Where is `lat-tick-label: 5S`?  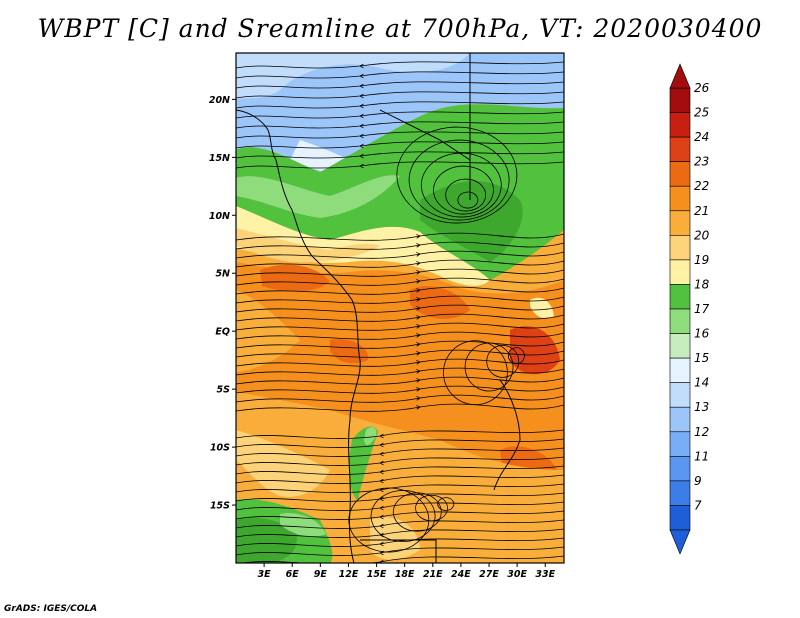
lat-tick-label: 5S is located at coordinates (224, 390).